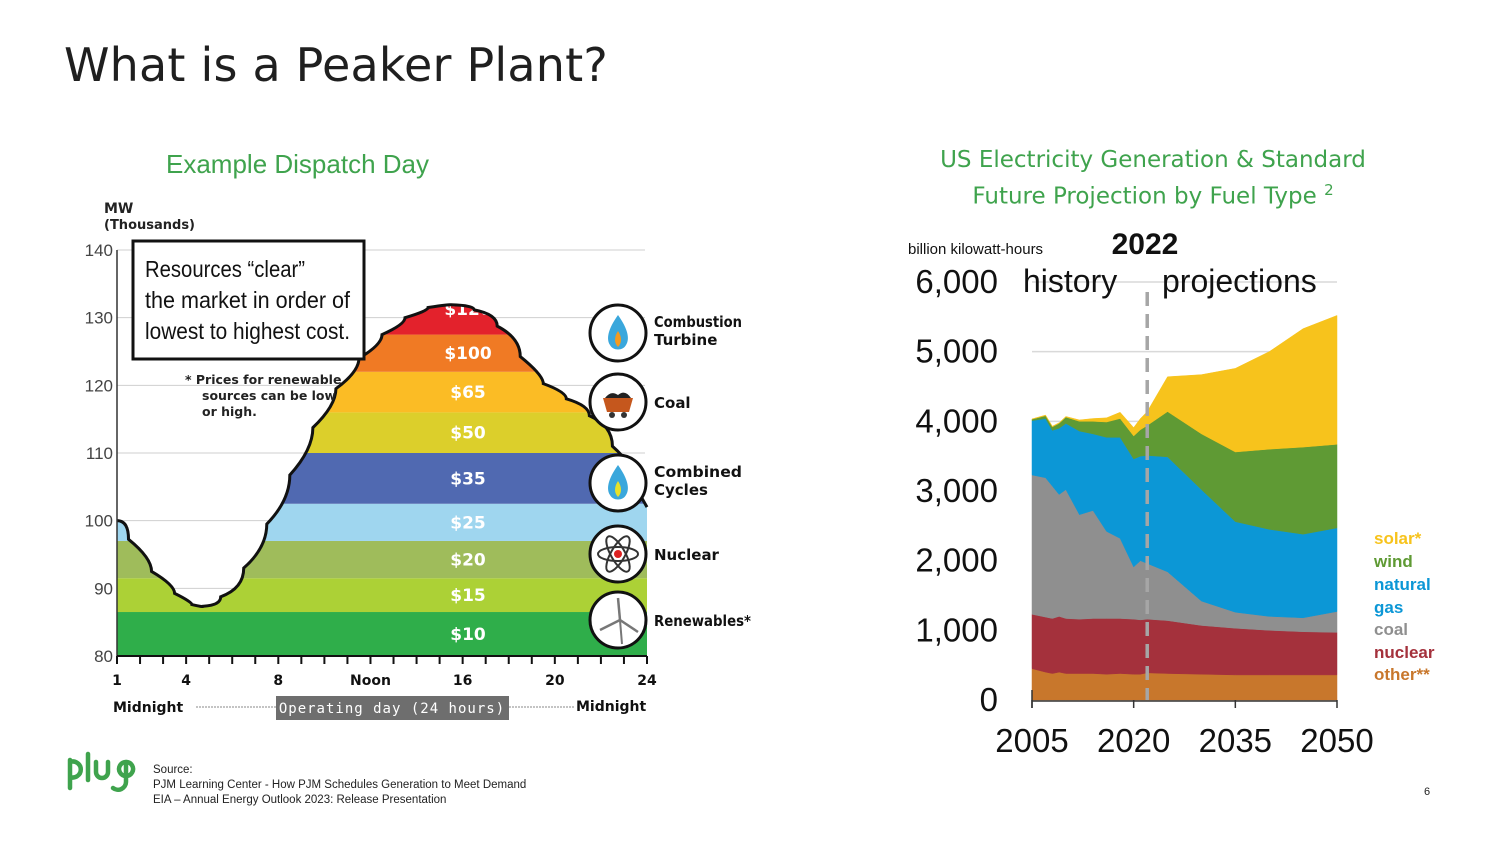  I want to click on x-tick-label: Noon, so click(370, 681).